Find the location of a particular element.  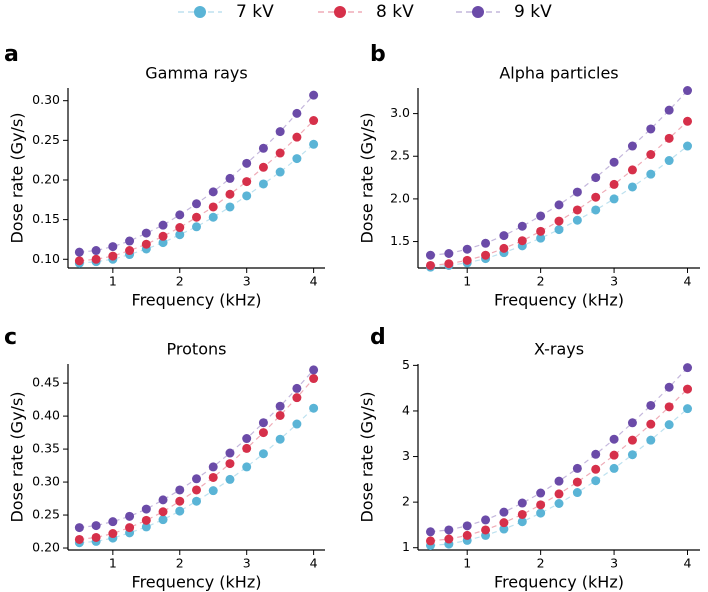

panel-label: b is located at coordinates (378, 54).